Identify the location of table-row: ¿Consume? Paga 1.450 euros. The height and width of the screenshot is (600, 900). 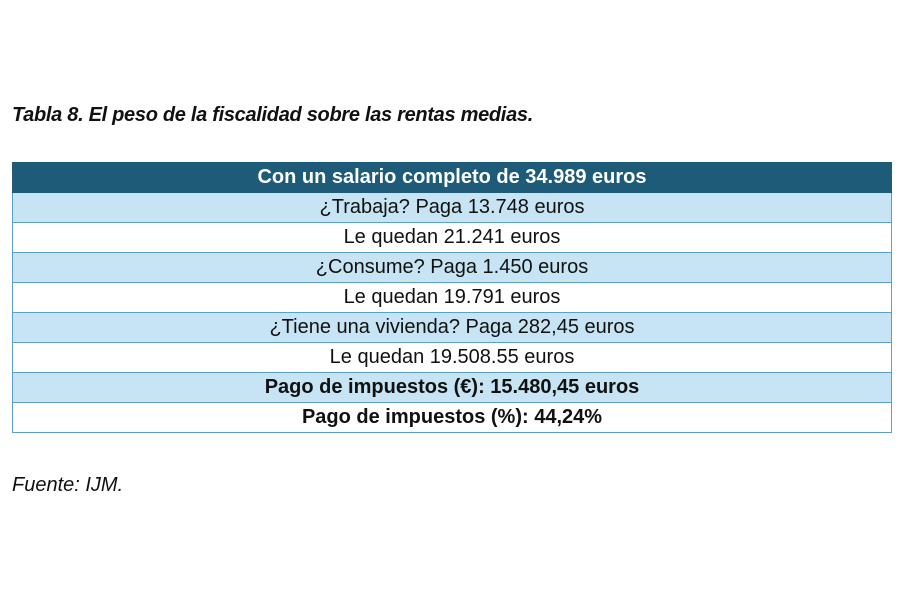
(452, 267).